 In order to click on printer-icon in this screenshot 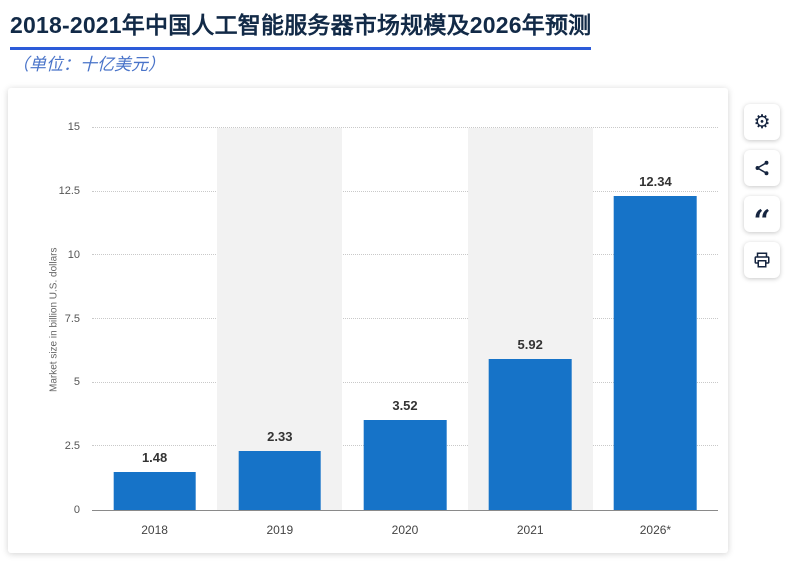, I will do `click(762, 260)`.